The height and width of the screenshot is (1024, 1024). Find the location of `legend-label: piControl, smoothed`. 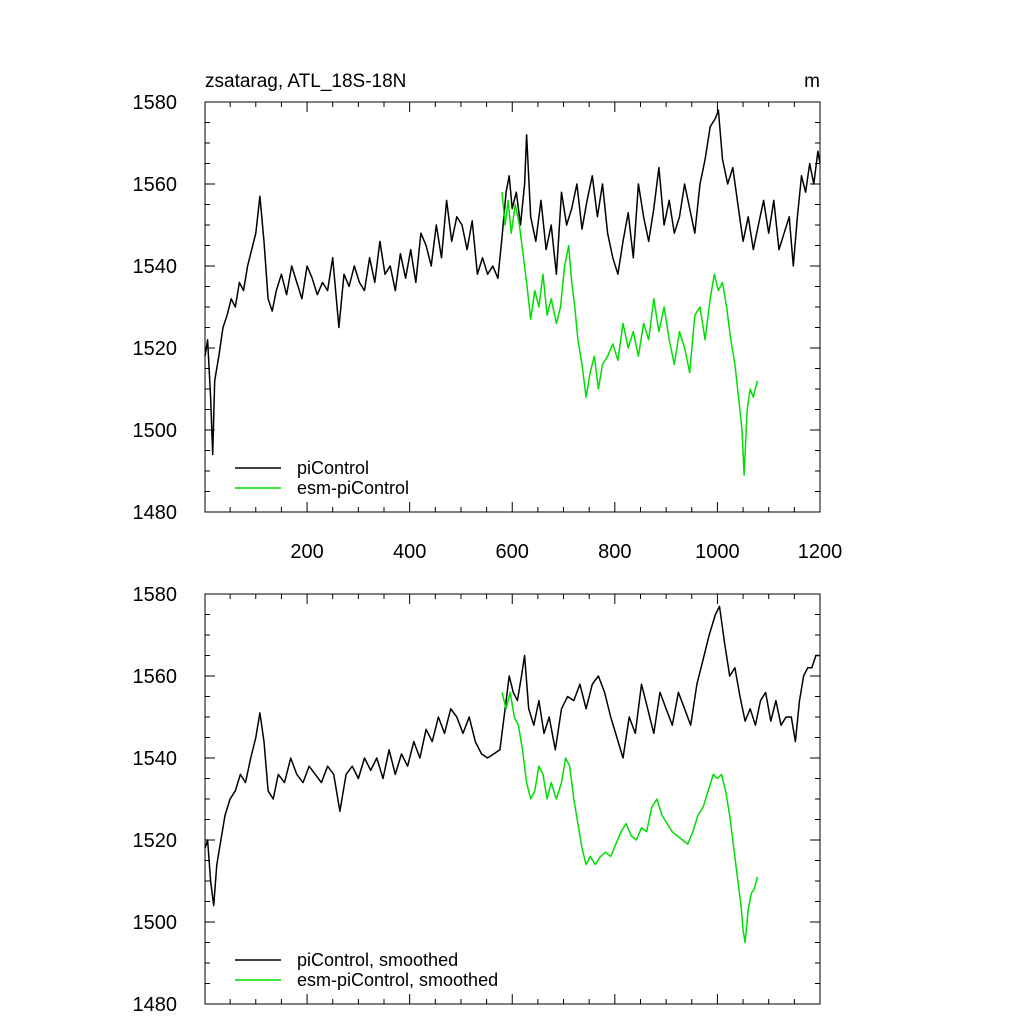

legend-label: piControl, smoothed is located at coordinates (377, 960).